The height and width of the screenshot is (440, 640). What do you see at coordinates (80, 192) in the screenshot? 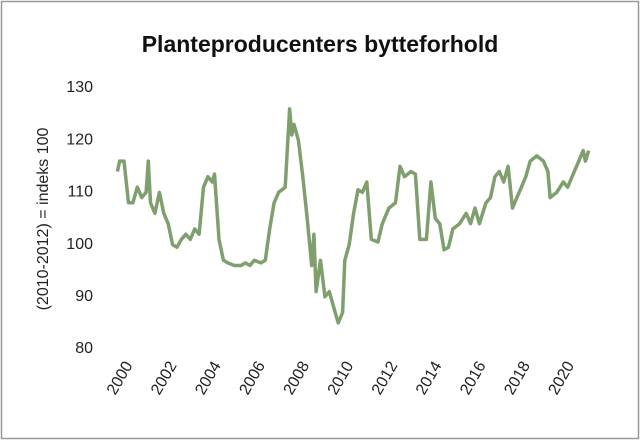
I see `y-tick-label: 110` at bounding box center [80, 192].